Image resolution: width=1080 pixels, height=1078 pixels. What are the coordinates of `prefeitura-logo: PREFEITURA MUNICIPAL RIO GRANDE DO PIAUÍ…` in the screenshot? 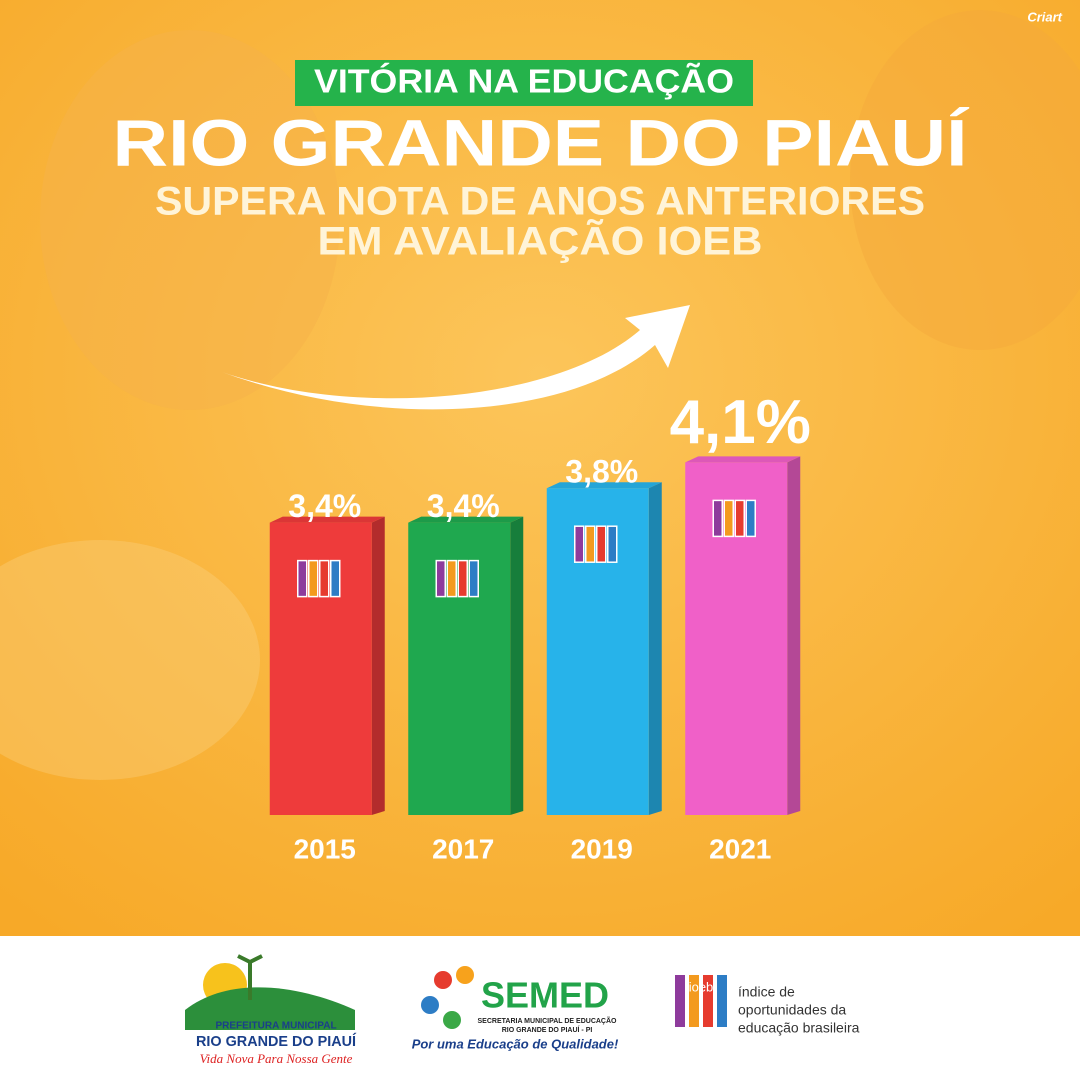 It's located at (271, 1010).